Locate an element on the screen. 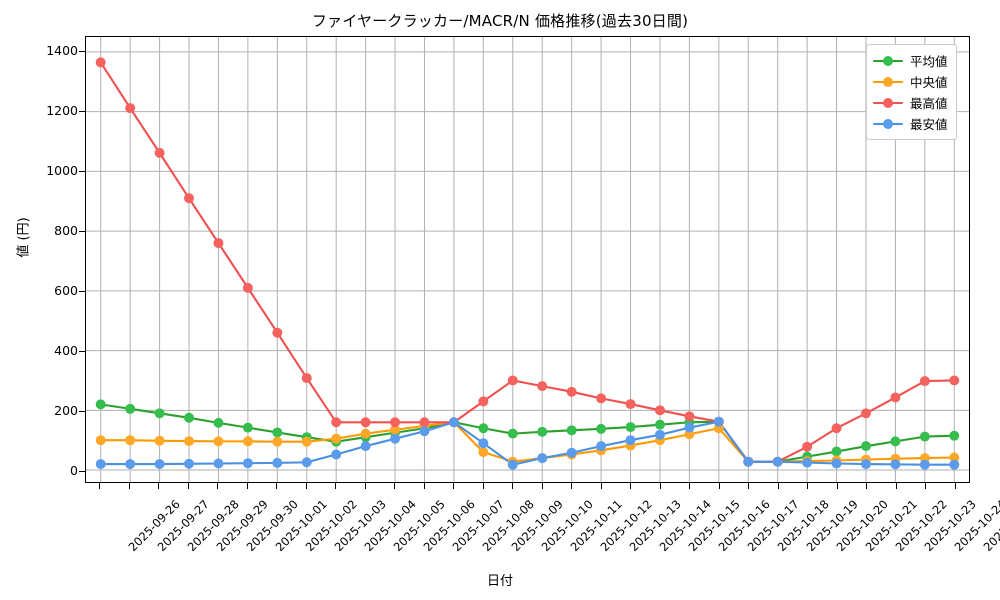  legend-label: 中央値 is located at coordinates (929, 82).